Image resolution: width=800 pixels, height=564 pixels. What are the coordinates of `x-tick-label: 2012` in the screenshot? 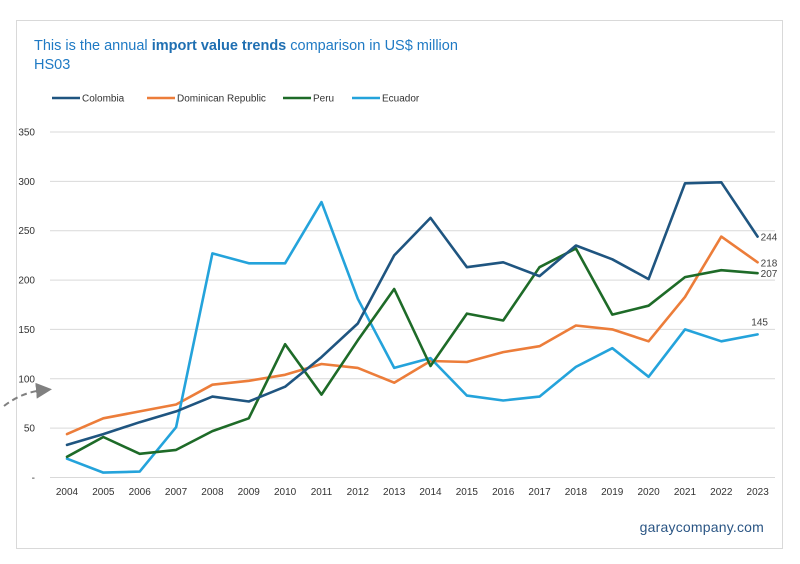 It's located at (358, 492).